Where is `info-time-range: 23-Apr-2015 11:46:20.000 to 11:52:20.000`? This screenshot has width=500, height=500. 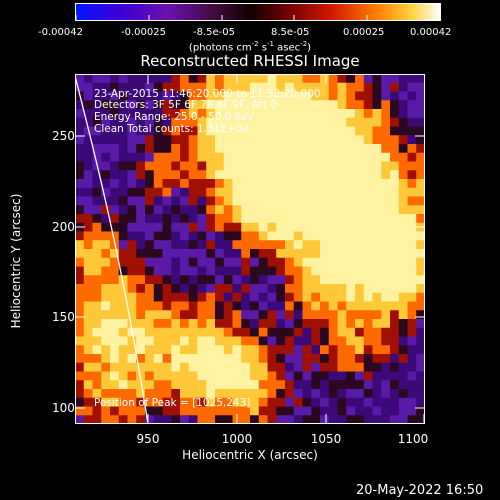
info-time-range: 23-Apr-2015 11:46:20.000 to 11:52:20.000 is located at coordinates (207, 94).